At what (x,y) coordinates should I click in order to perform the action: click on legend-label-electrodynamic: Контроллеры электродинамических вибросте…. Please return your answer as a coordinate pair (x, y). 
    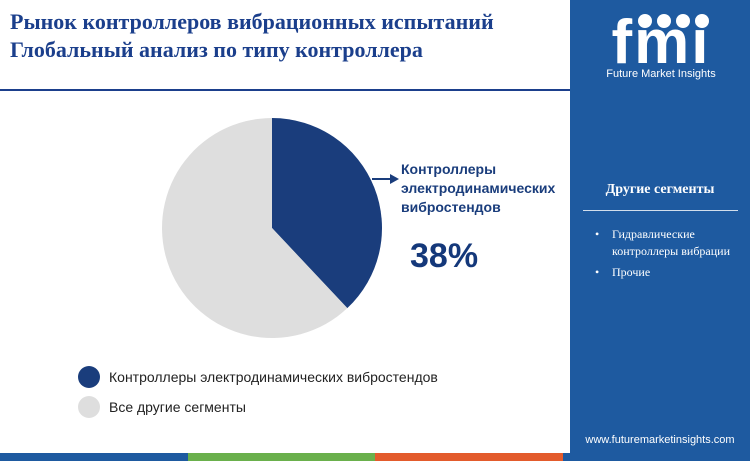
    Looking at the image, I should click on (273, 377).